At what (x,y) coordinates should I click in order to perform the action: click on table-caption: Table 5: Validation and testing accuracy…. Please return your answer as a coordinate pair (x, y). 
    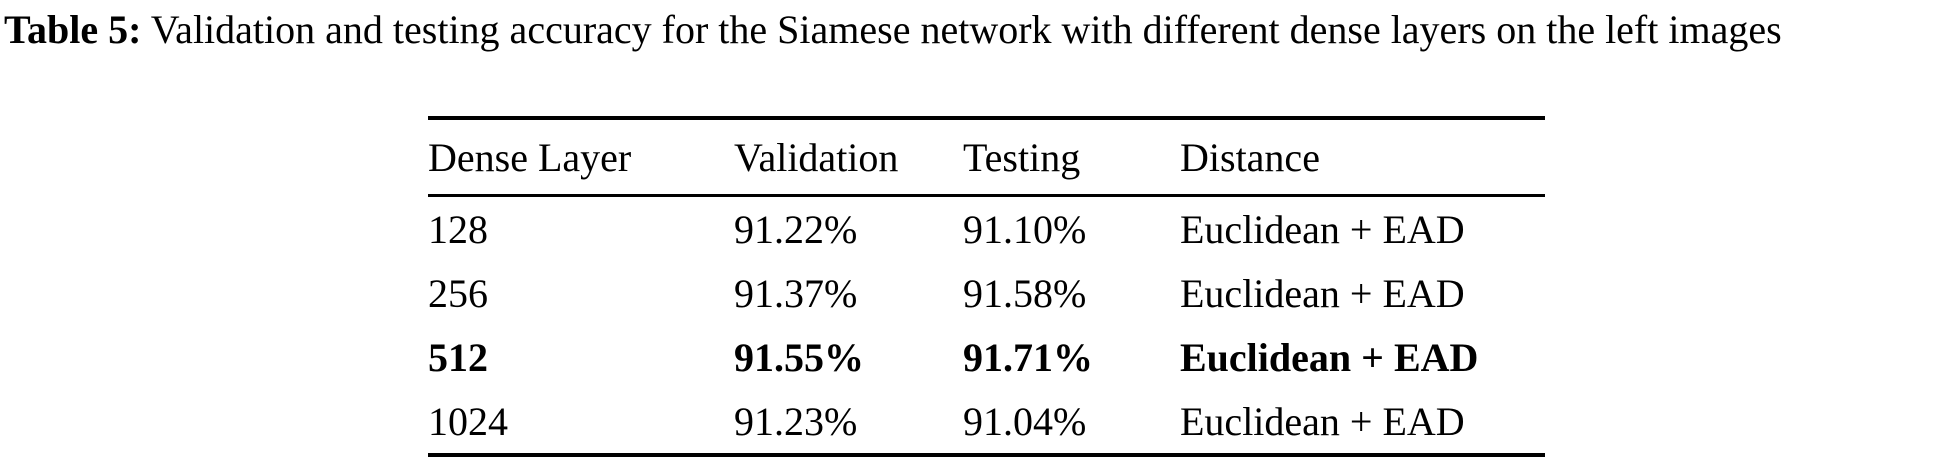
    Looking at the image, I should click on (977, 29).